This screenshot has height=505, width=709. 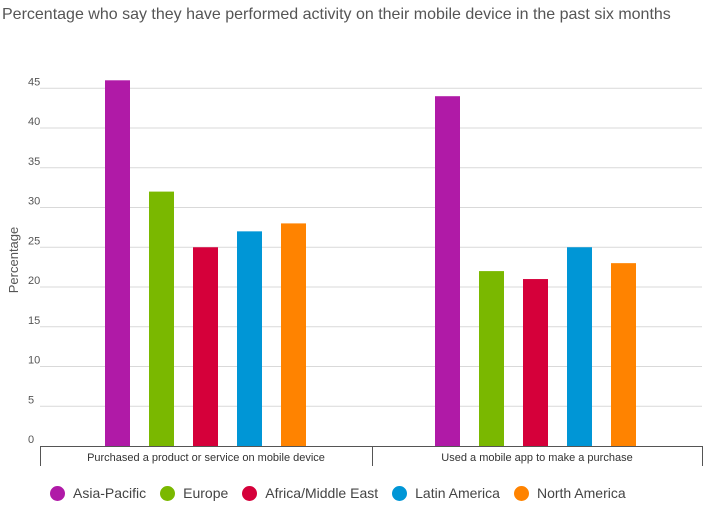 What do you see at coordinates (34, 361) in the screenshot?
I see `y-tick-label: 10` at bounding box center [34, 361].